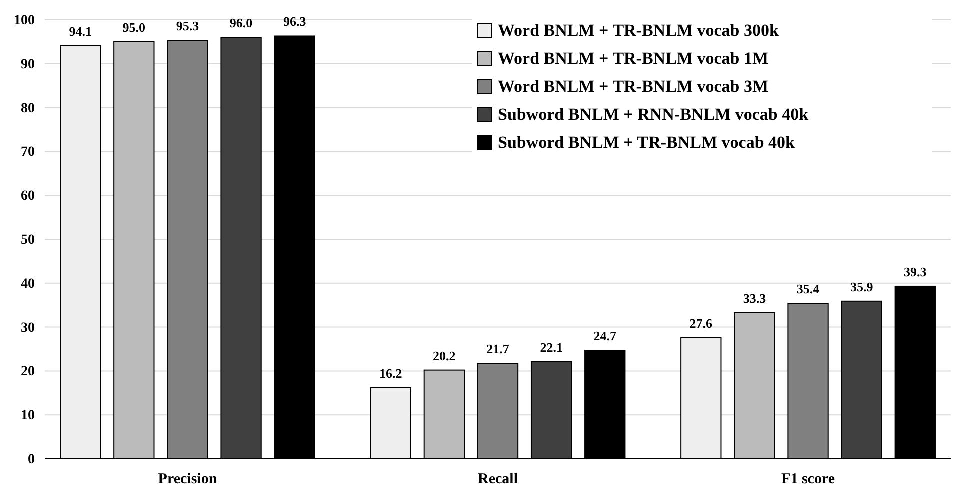 This screenshot has height=498, width=959. What do you see at coordinates (28, 284) in the screenshot?
I see `y-tick-label: 40` at bounding box center [28, 284].